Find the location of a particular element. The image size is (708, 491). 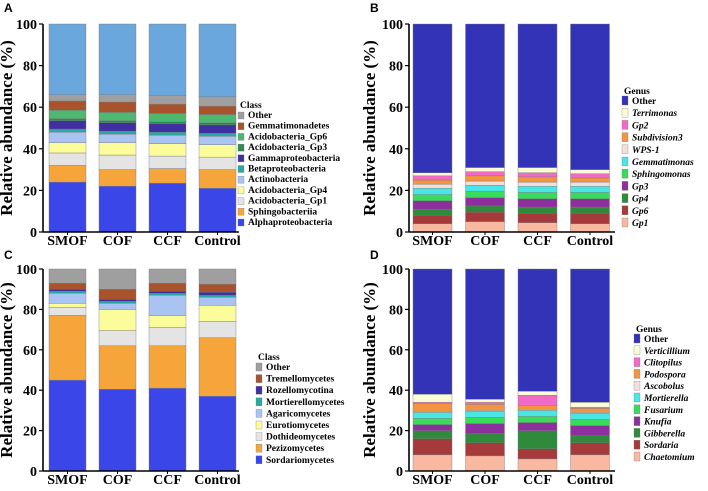

bar-segment-smof-other is located at coordinates (67, 276).